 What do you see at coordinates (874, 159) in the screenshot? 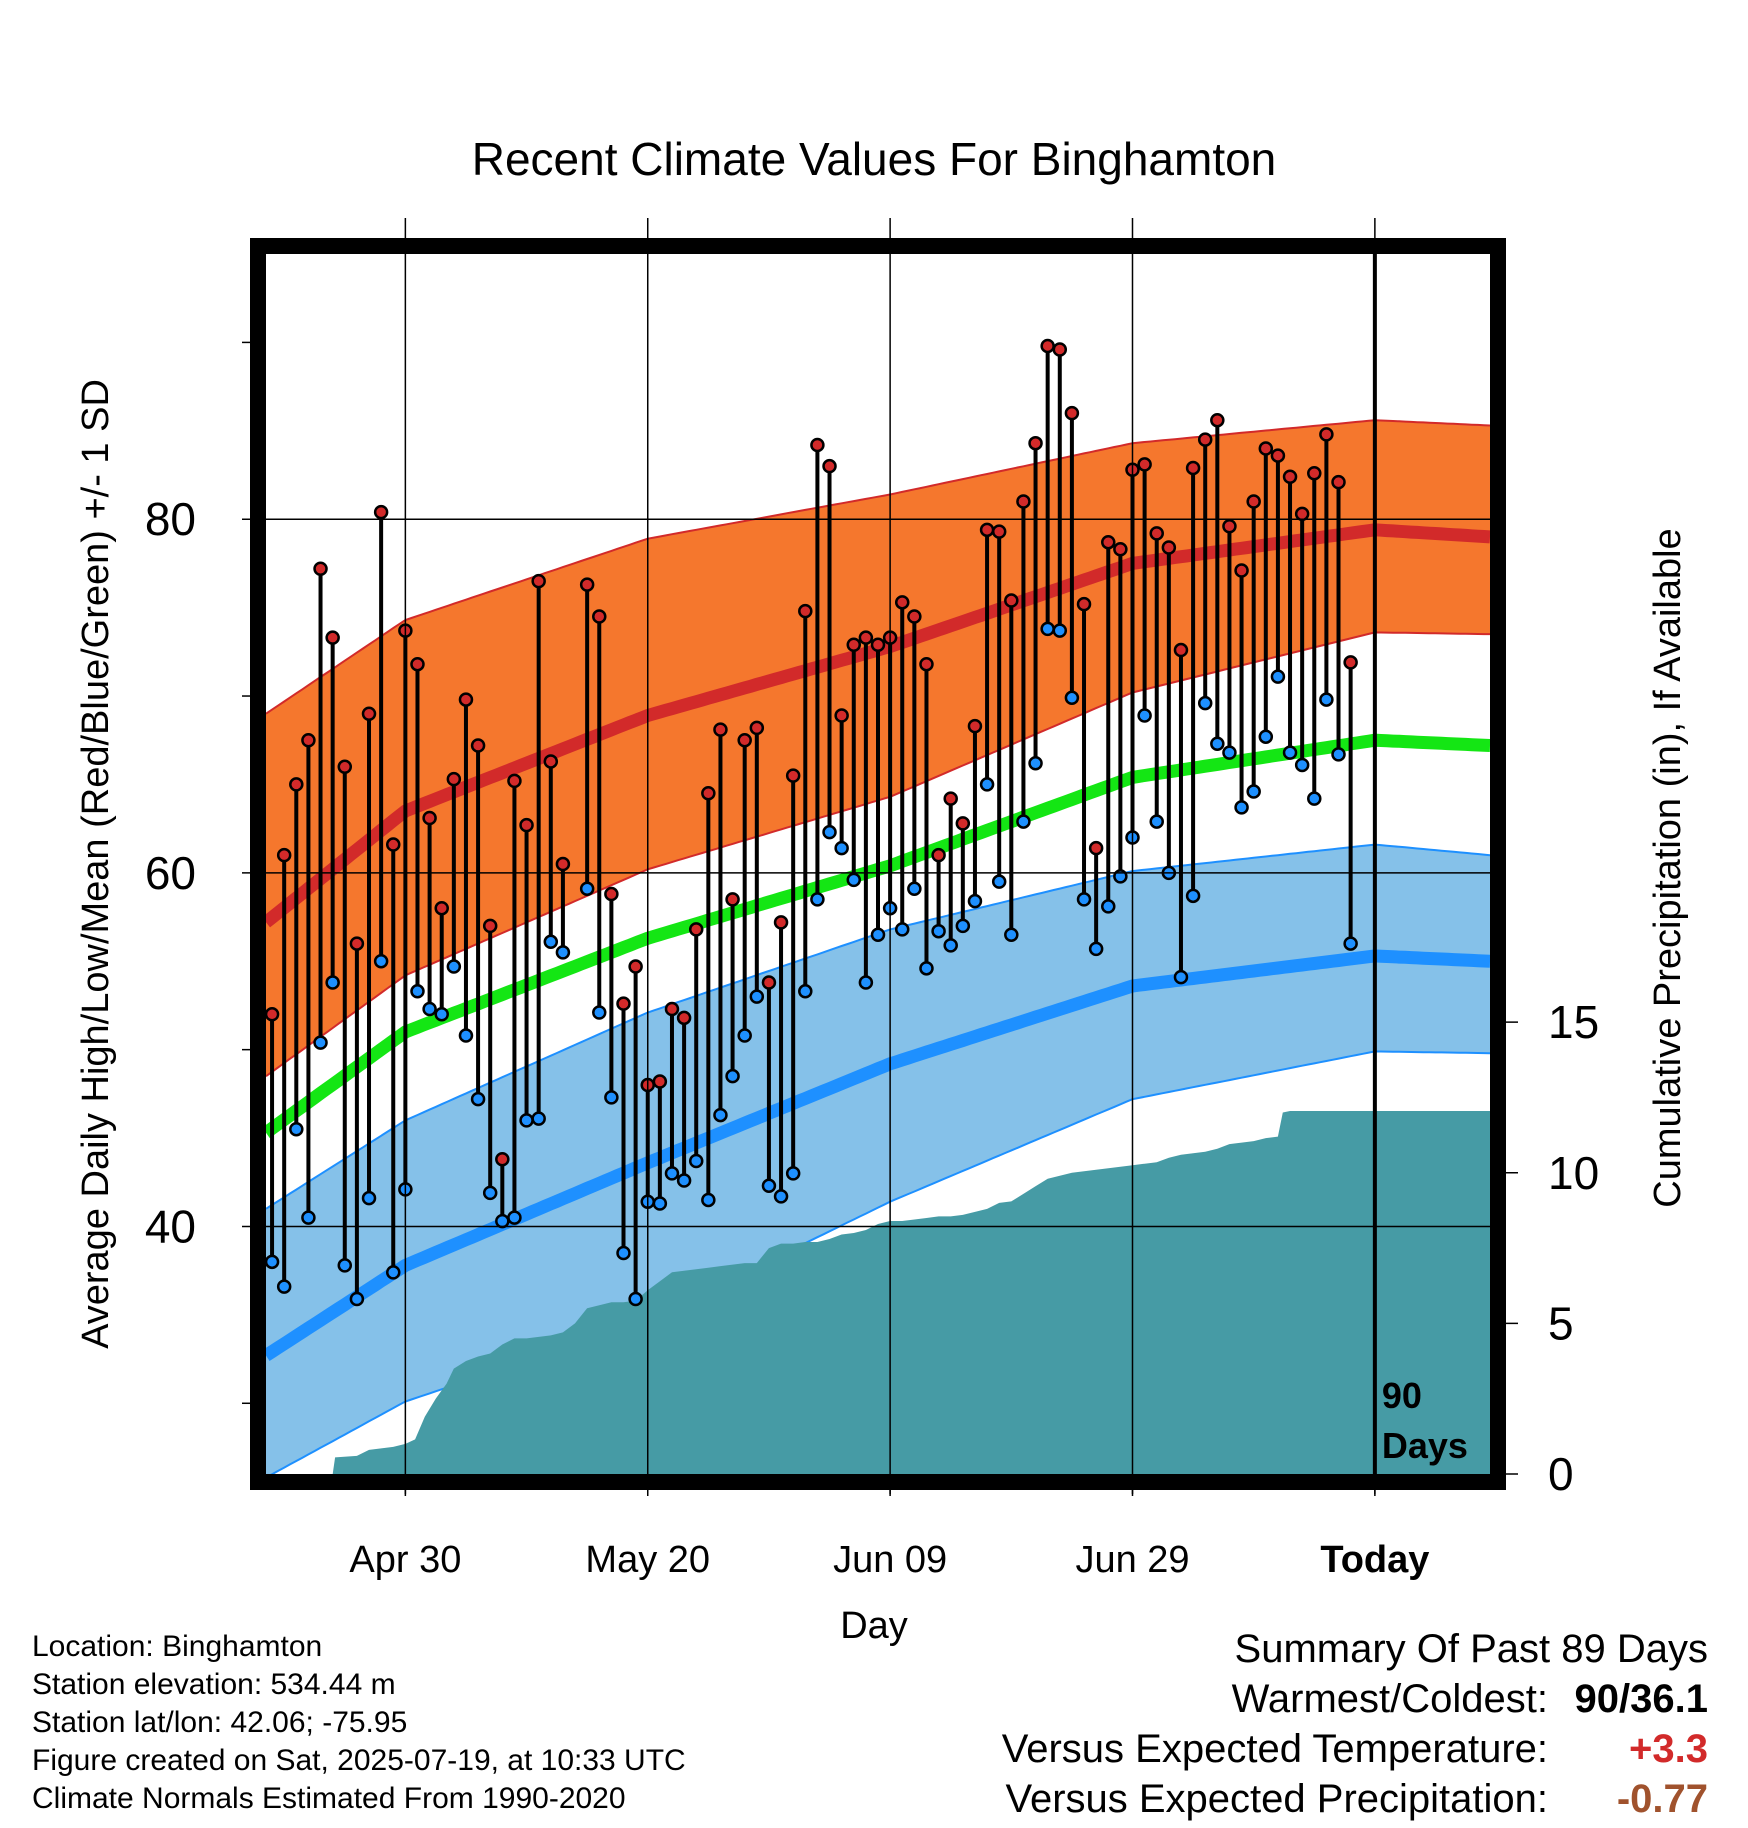
I see `chart-title: Recent Climate Values For Binghamton` at bounding box center [874, 159].